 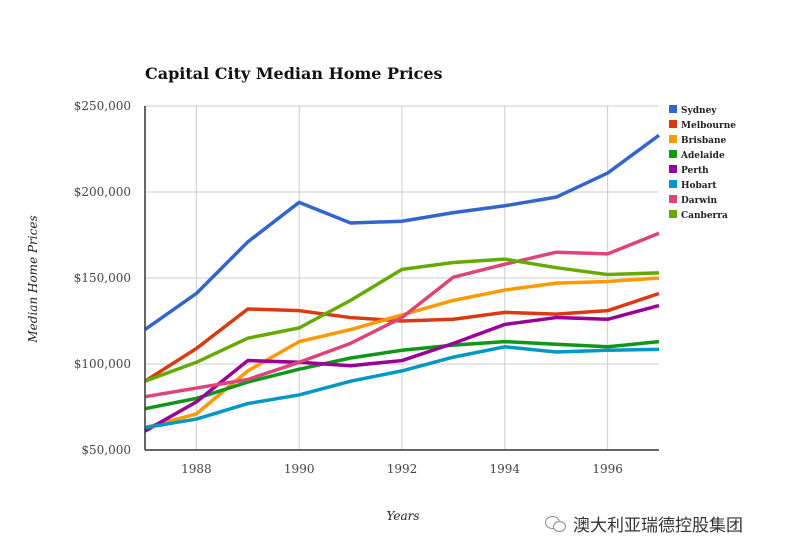 I want to click on legend-label-darwin: Darwin, so click(x=699, y=201).